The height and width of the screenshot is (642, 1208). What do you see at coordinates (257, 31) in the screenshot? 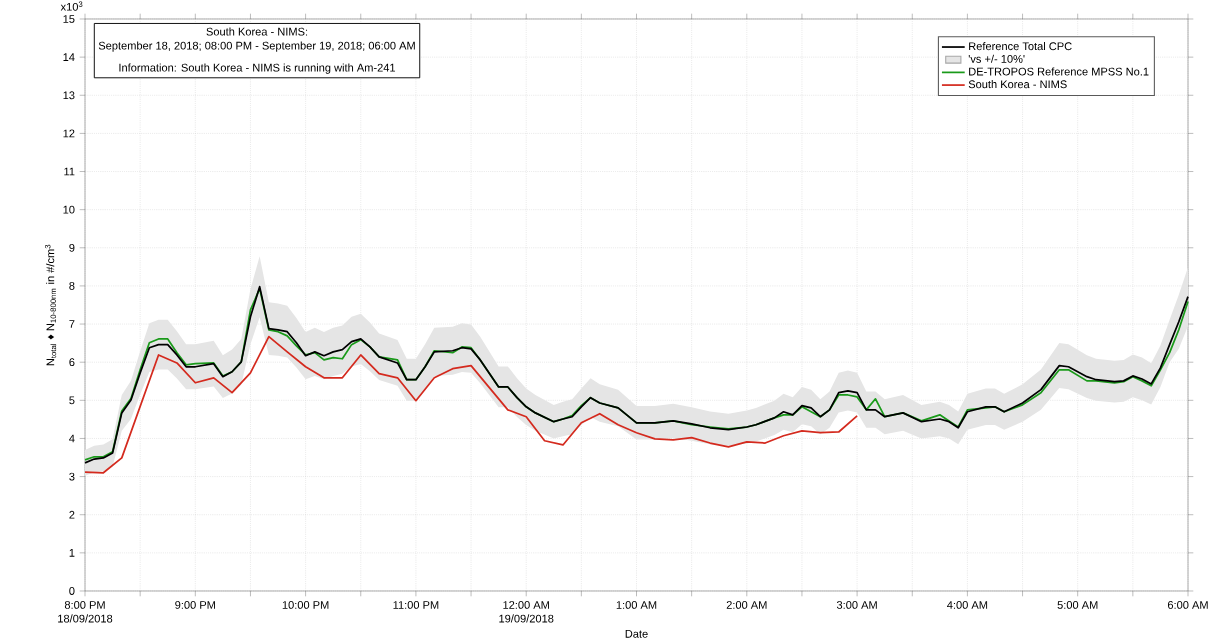
I see `annotation: South Korea - NIMS:` at bounding box center [257, 31].